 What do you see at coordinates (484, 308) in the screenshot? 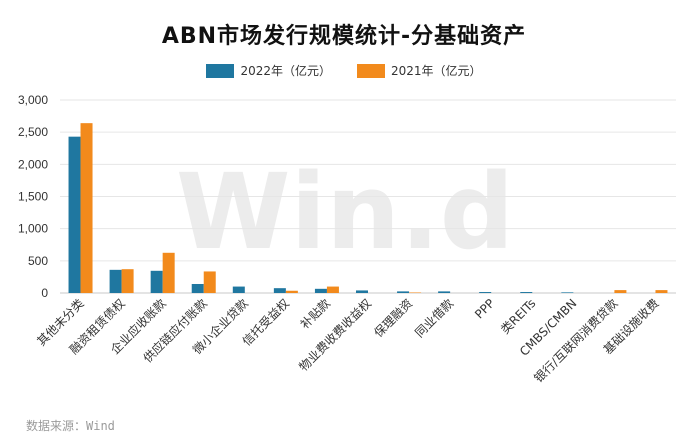
I see `x-tick-label: PPP` at bounding box center [484, 308].